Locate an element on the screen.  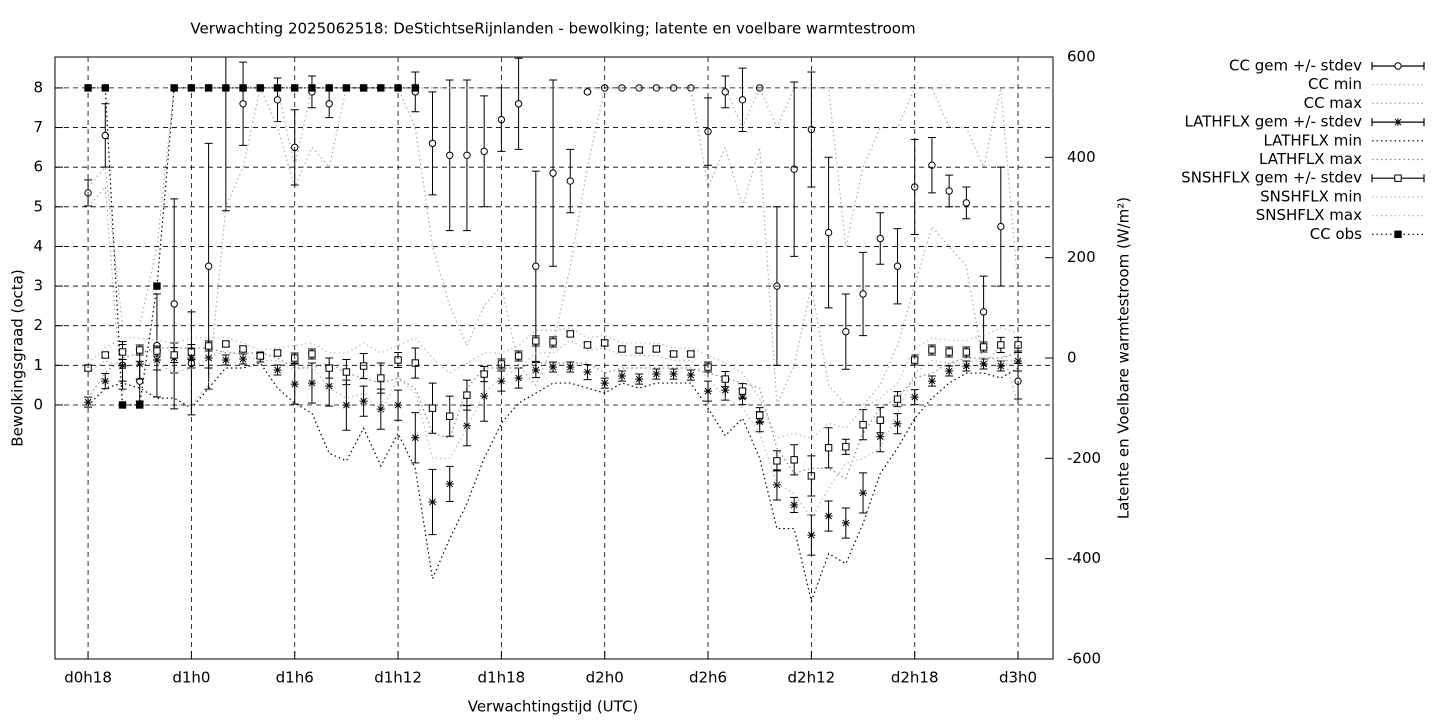
legend-label: LATHFLX min is located at coordinates (1312, 140).